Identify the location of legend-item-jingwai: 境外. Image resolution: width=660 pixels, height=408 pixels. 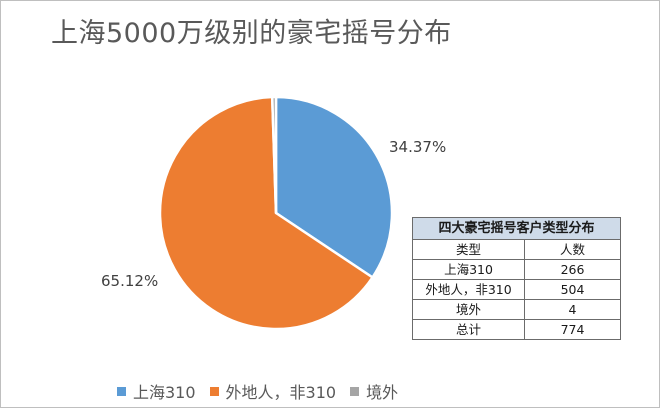
(374, 391).